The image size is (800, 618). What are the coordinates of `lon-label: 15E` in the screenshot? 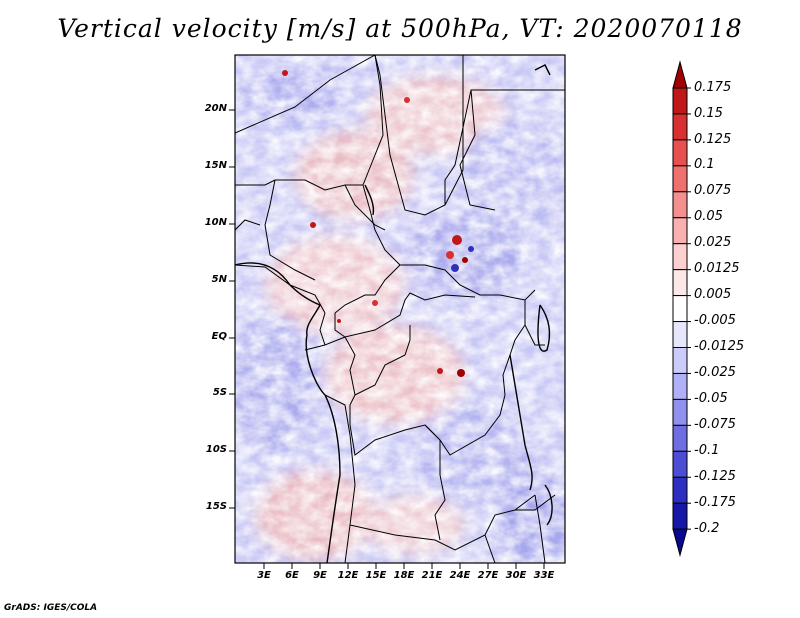 It's located at (376, 575).